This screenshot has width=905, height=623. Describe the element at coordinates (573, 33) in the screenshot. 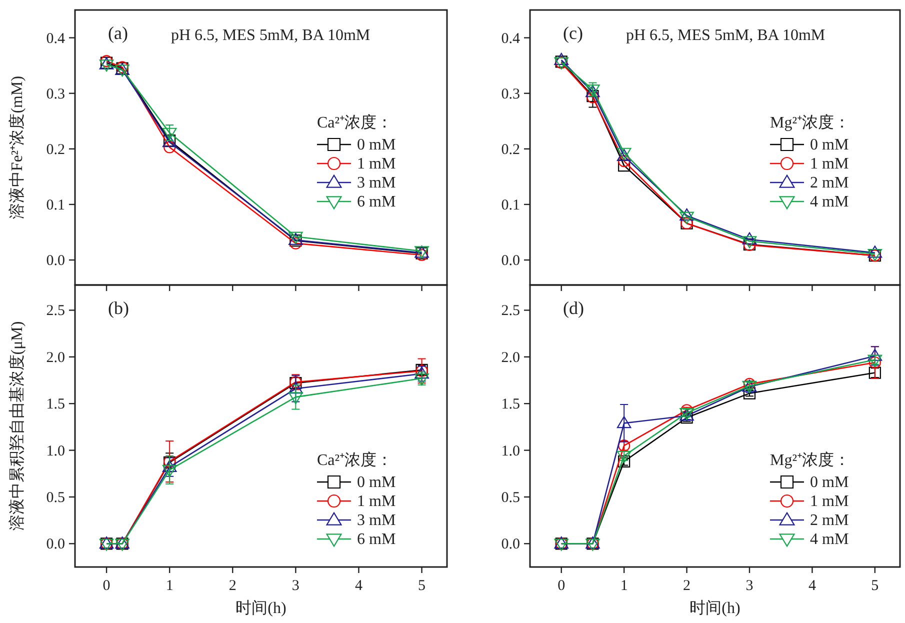

I see `annotation: (c)` at that location.